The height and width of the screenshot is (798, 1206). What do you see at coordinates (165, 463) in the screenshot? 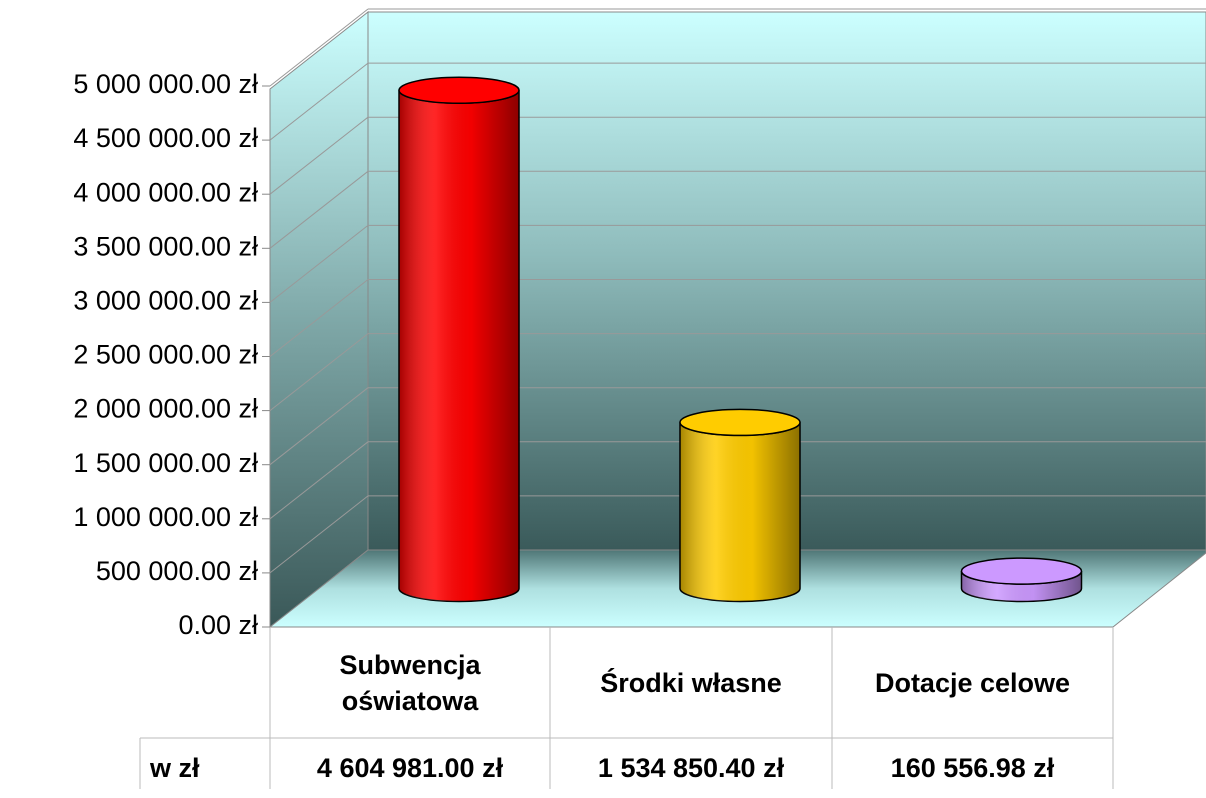
I see `y-tick-label: 1 500 000.00 zł` at bounding box center [165, 463].